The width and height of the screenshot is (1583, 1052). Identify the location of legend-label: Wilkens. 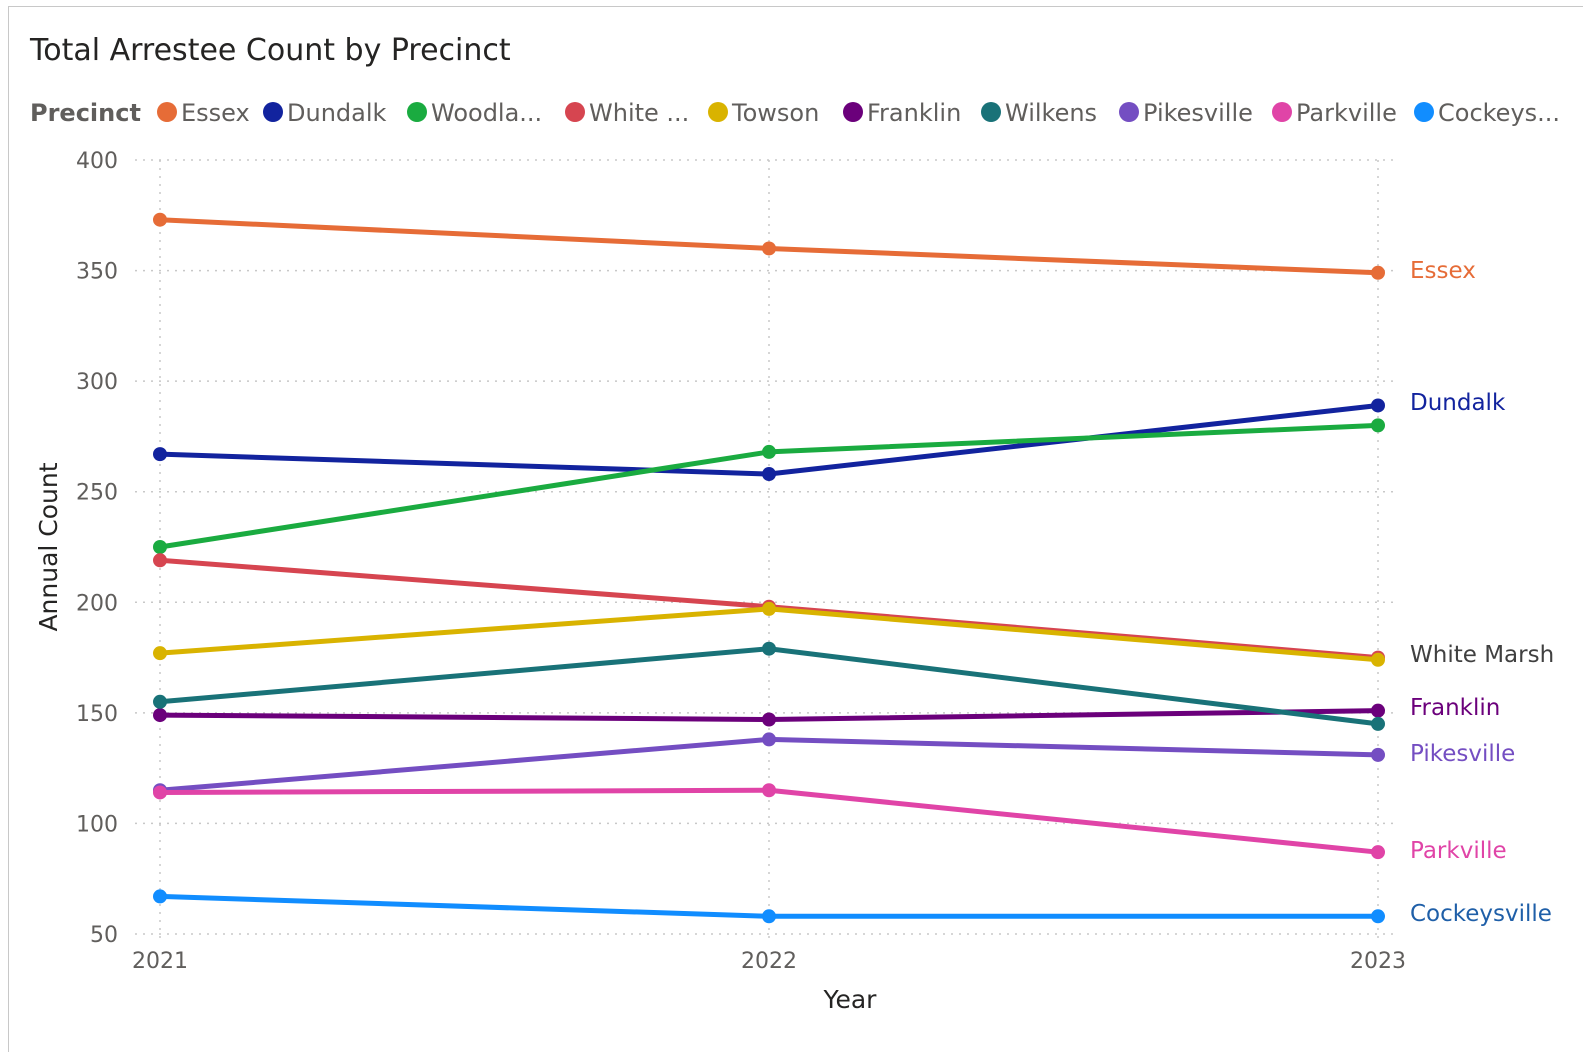
(1051, 113).